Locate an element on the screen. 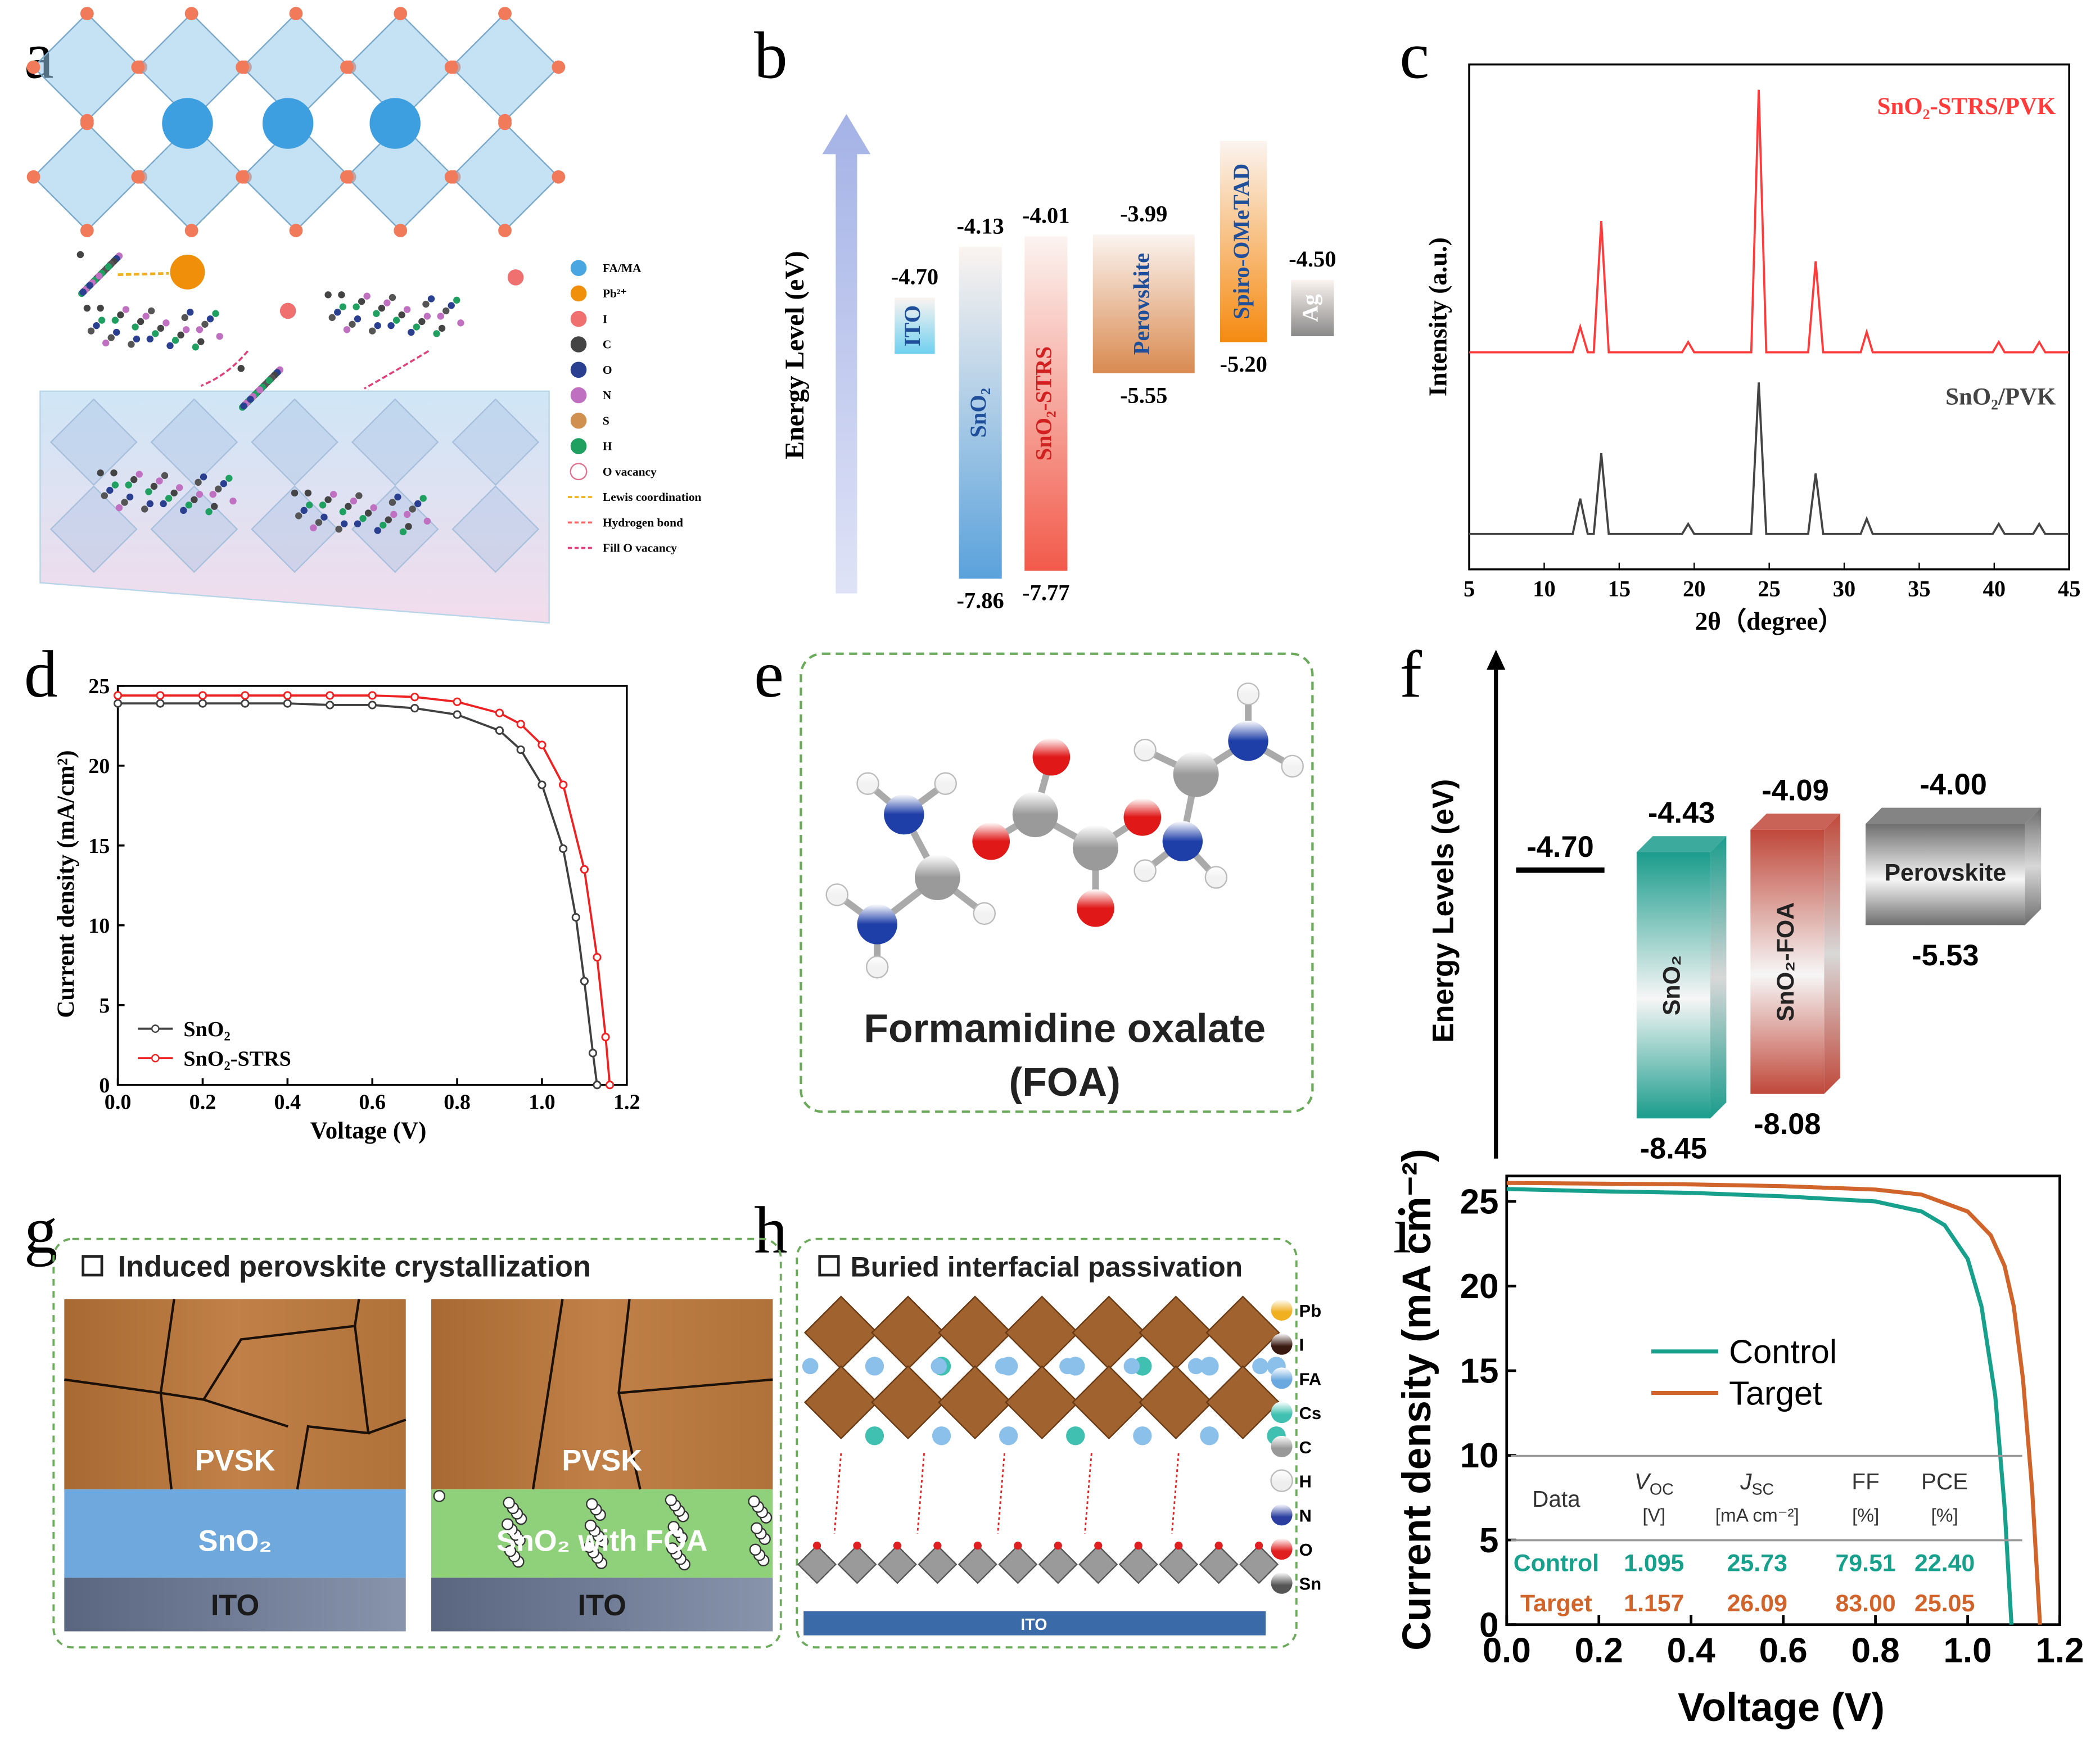  table-cell: 79.51 is located at coordinates (1866, 1562).